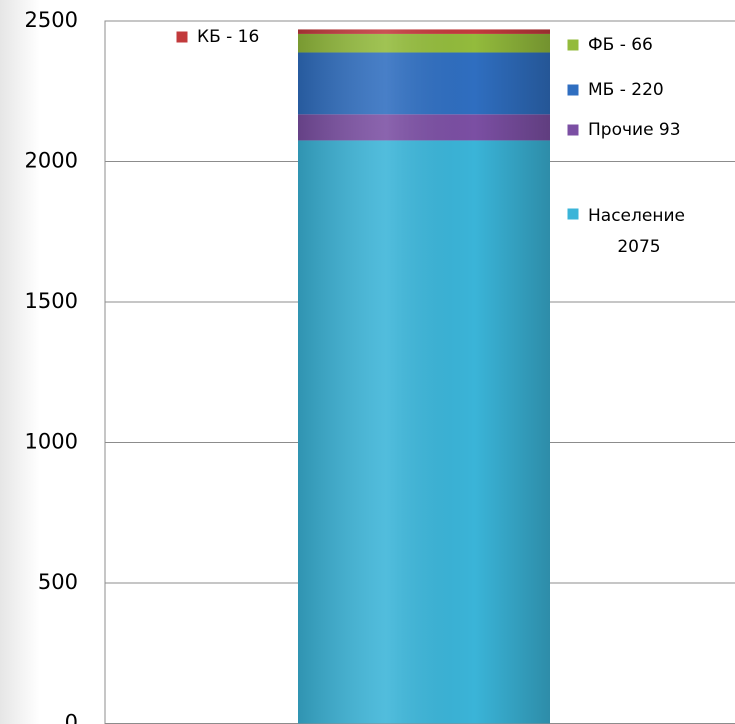 The image size is (735, 724). Describe the element at coordinates (51, 20) in the screenshot. I see `y-tick-label: 2500` at that location.